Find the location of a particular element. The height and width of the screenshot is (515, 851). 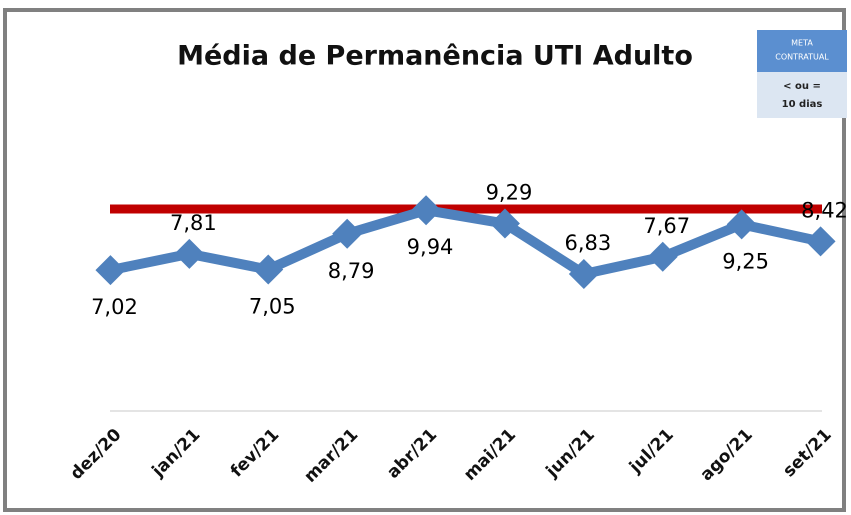

meta-header is located at coordinates (802, 51).